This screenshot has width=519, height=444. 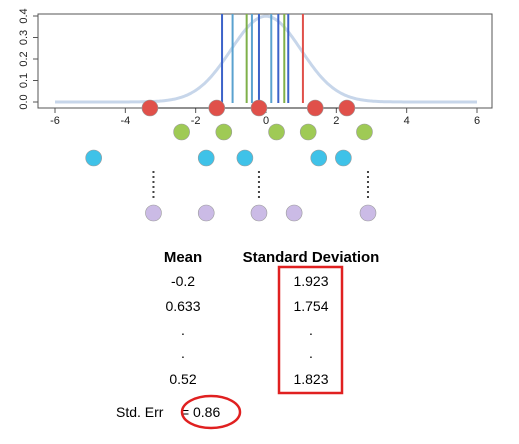 I want to click on y-tick-label: 0.2, so click(x=24, y=58).